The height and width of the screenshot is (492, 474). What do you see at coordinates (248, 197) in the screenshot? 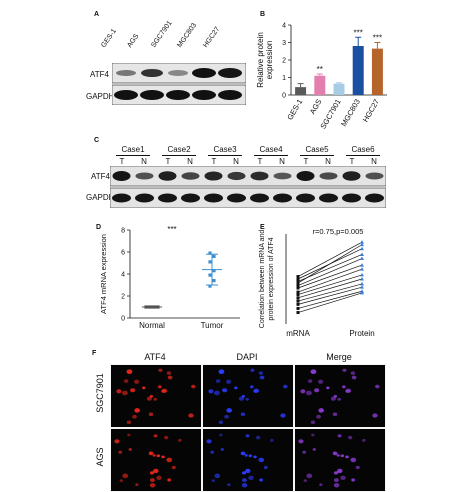
I see `blot-row-gapdh` at bounding box center [248, 197].